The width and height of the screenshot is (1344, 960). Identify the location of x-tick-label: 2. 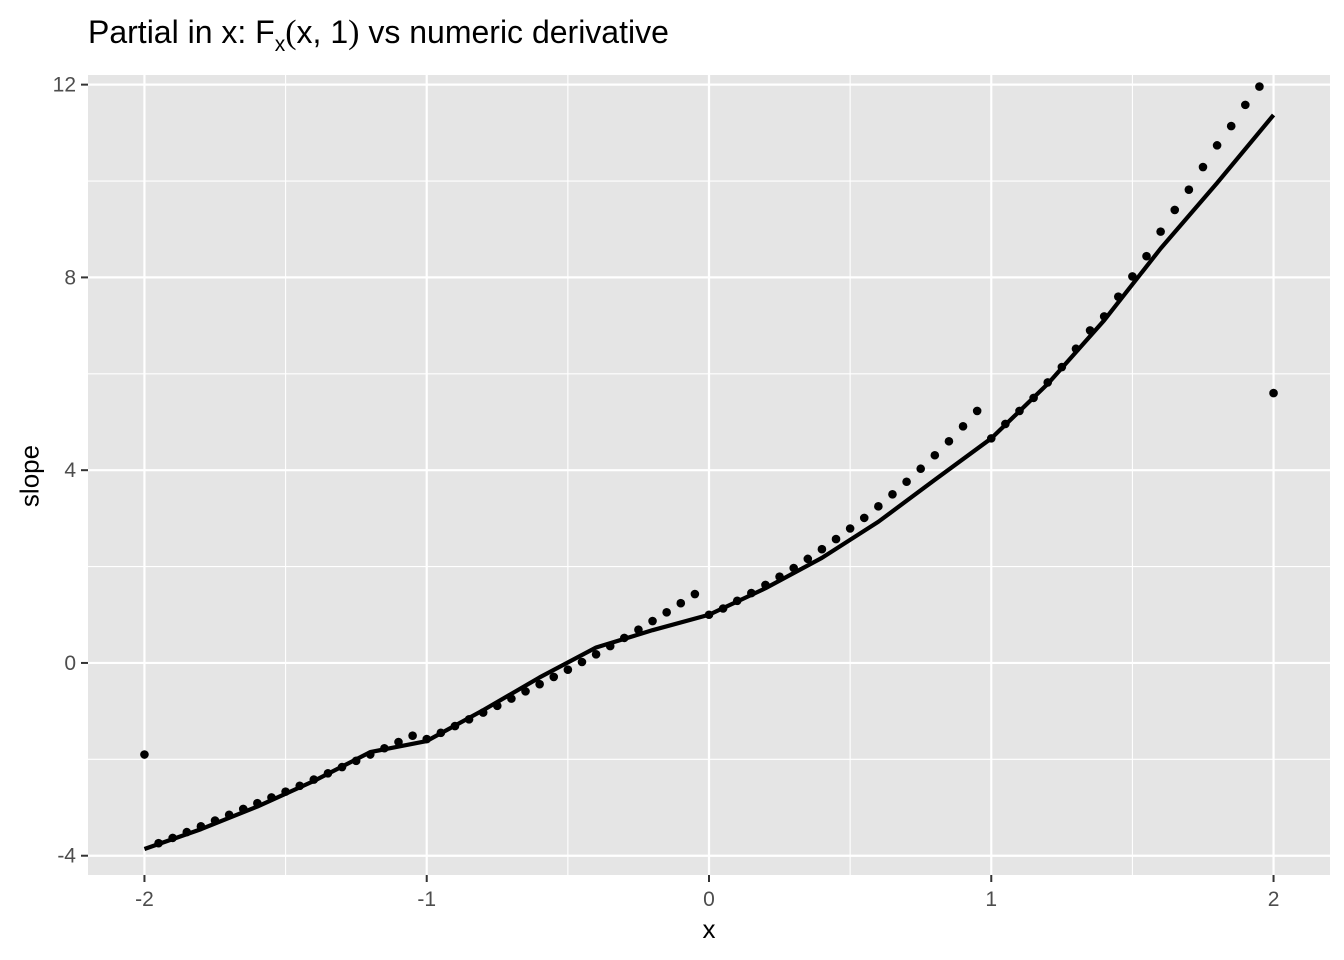
(1274, 899).